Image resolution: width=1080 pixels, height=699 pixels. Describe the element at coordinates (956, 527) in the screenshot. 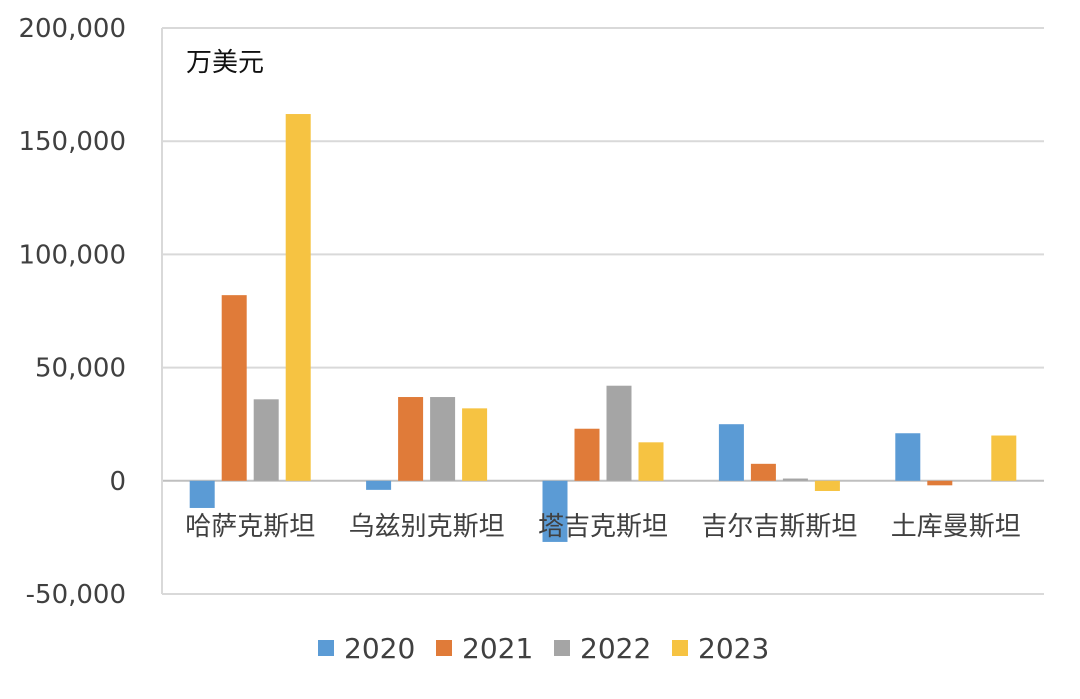

I see `category-label: 土库曼斯坦` at that location.